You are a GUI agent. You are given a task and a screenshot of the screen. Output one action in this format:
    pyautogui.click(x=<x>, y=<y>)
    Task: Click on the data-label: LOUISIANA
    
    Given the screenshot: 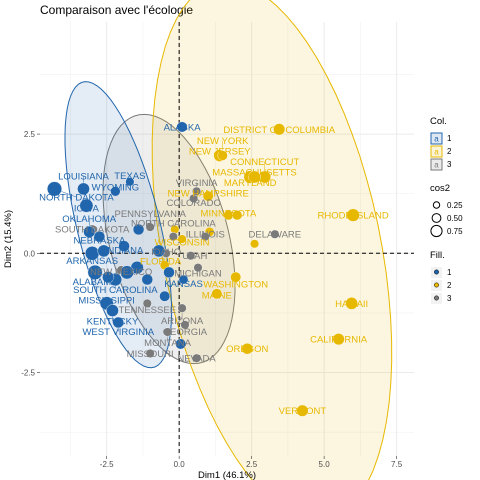 What is the action you would take?
    pyautogui.click(x=83, y=177)
    